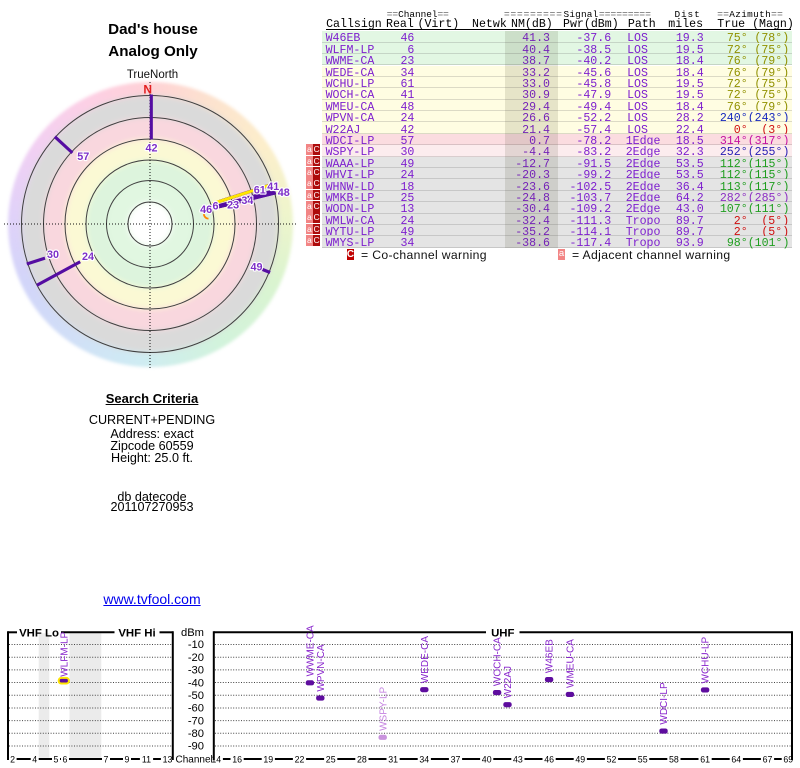  What do you see at coordinates (284, 193) in the screenshot?
I see `svg-text: 48` at bounding box center [284, 193].